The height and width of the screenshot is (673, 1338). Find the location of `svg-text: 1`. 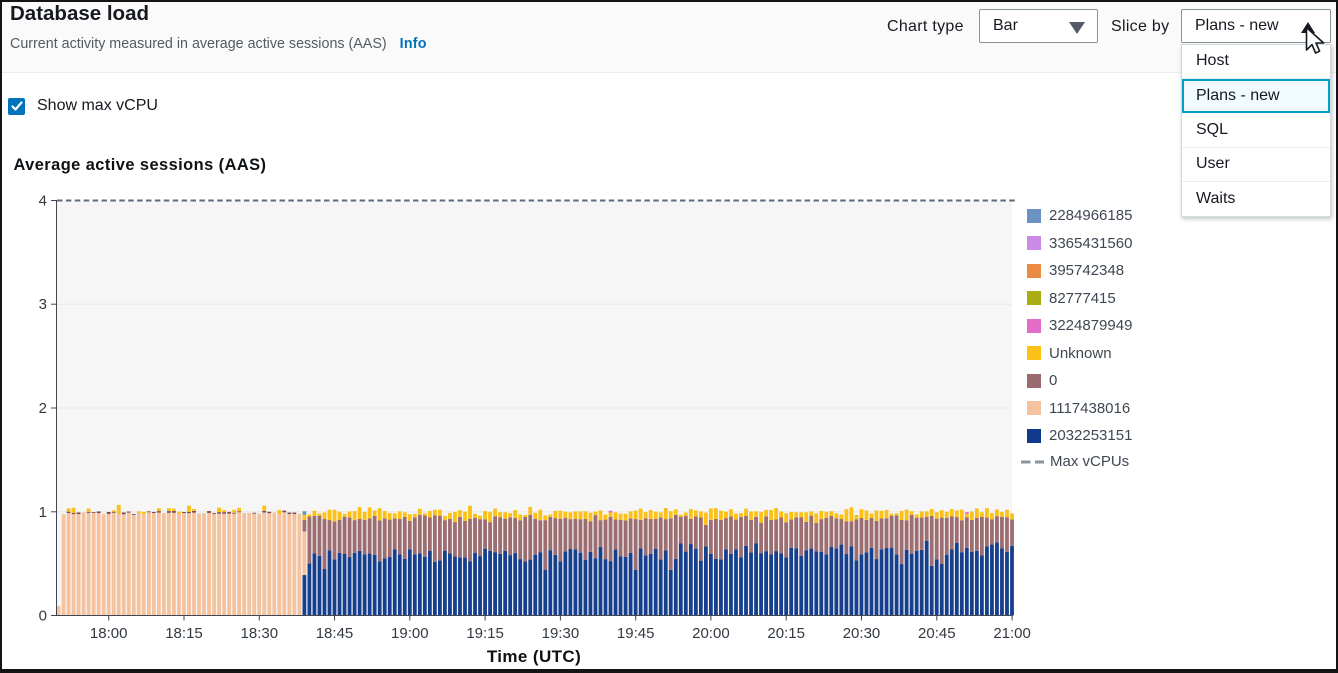

svg-text: 1 is located at coordinates (43, 512).